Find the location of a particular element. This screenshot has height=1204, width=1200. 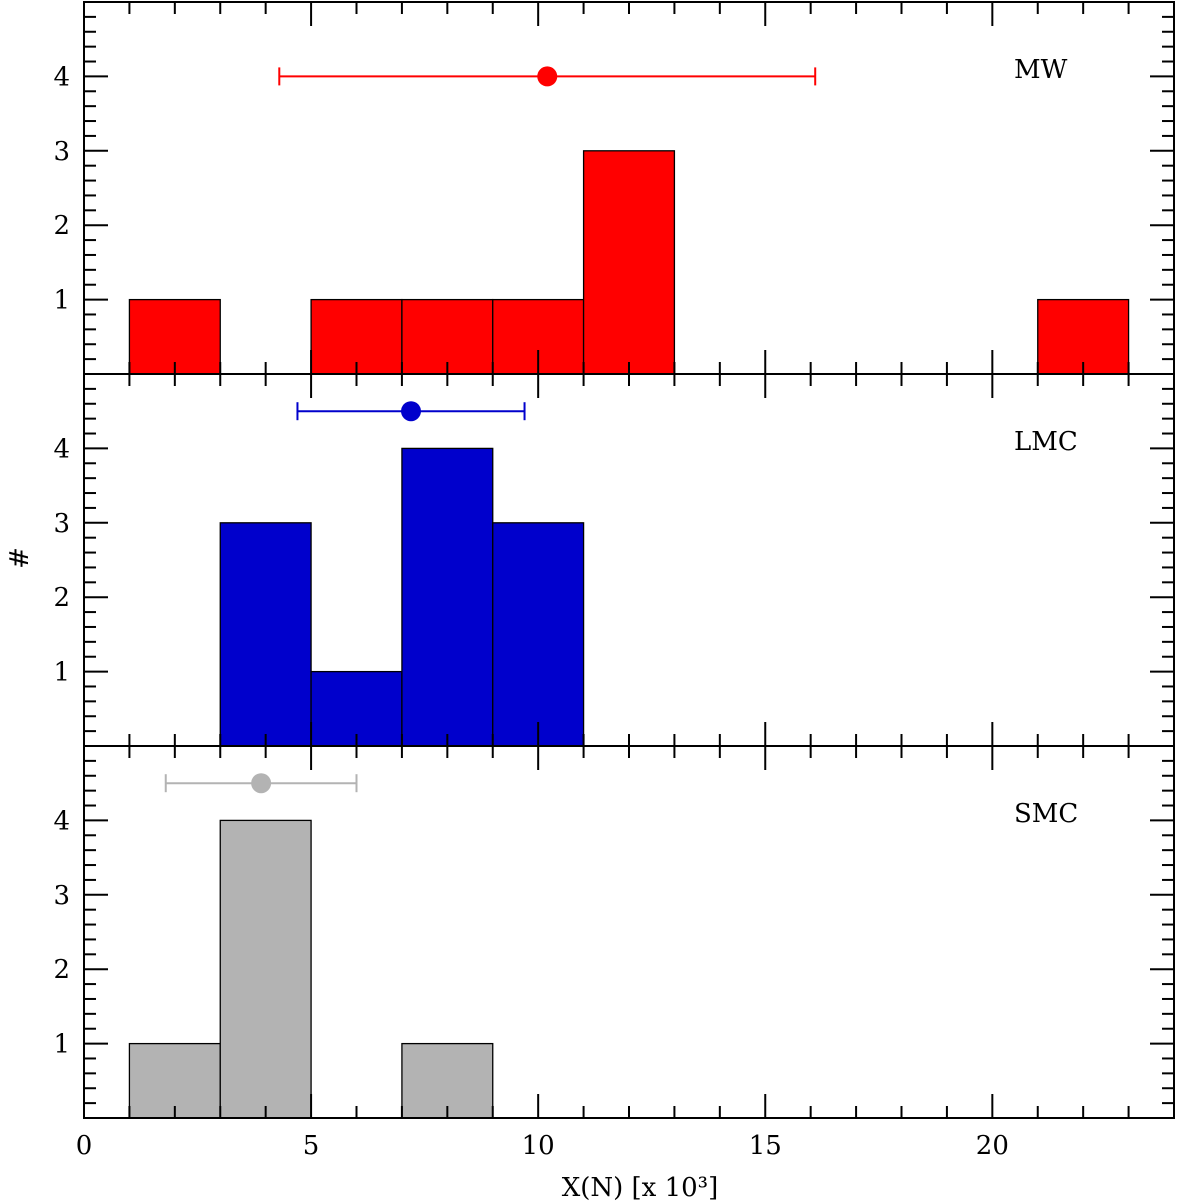

mean-errorbar-mw is located at coordinates (547, 76).